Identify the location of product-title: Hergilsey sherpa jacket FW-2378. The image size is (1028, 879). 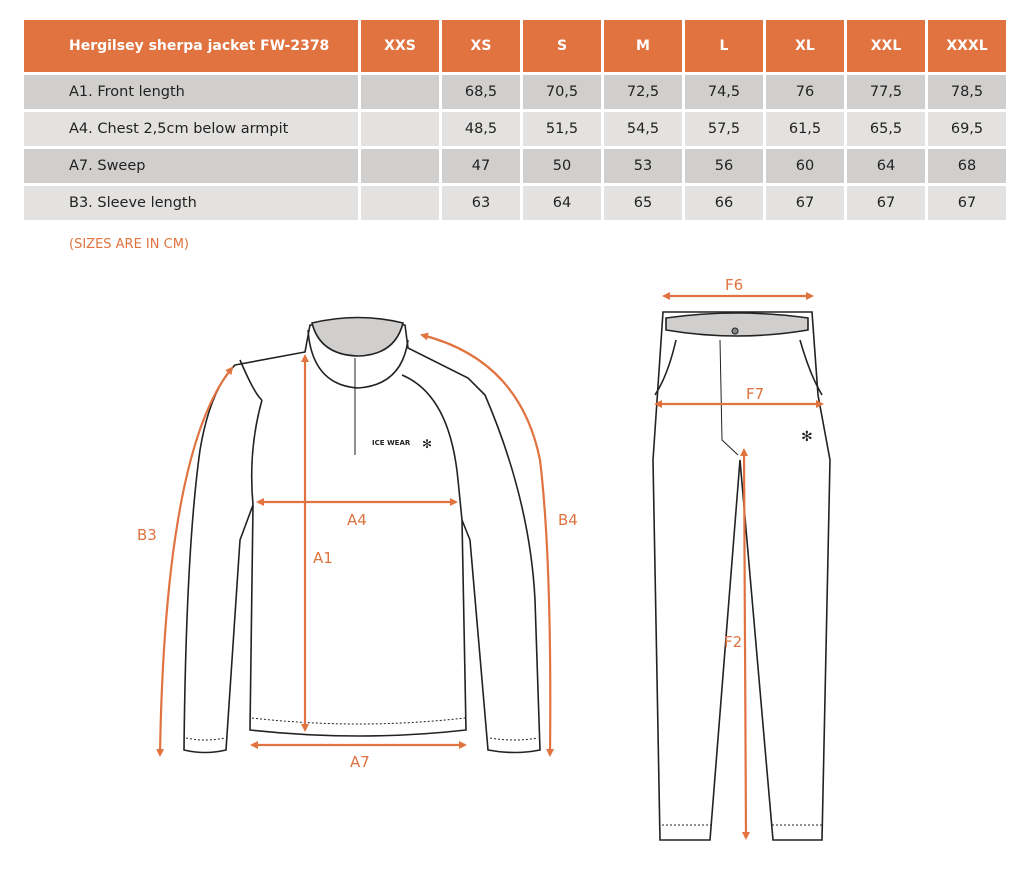
(191, 46).